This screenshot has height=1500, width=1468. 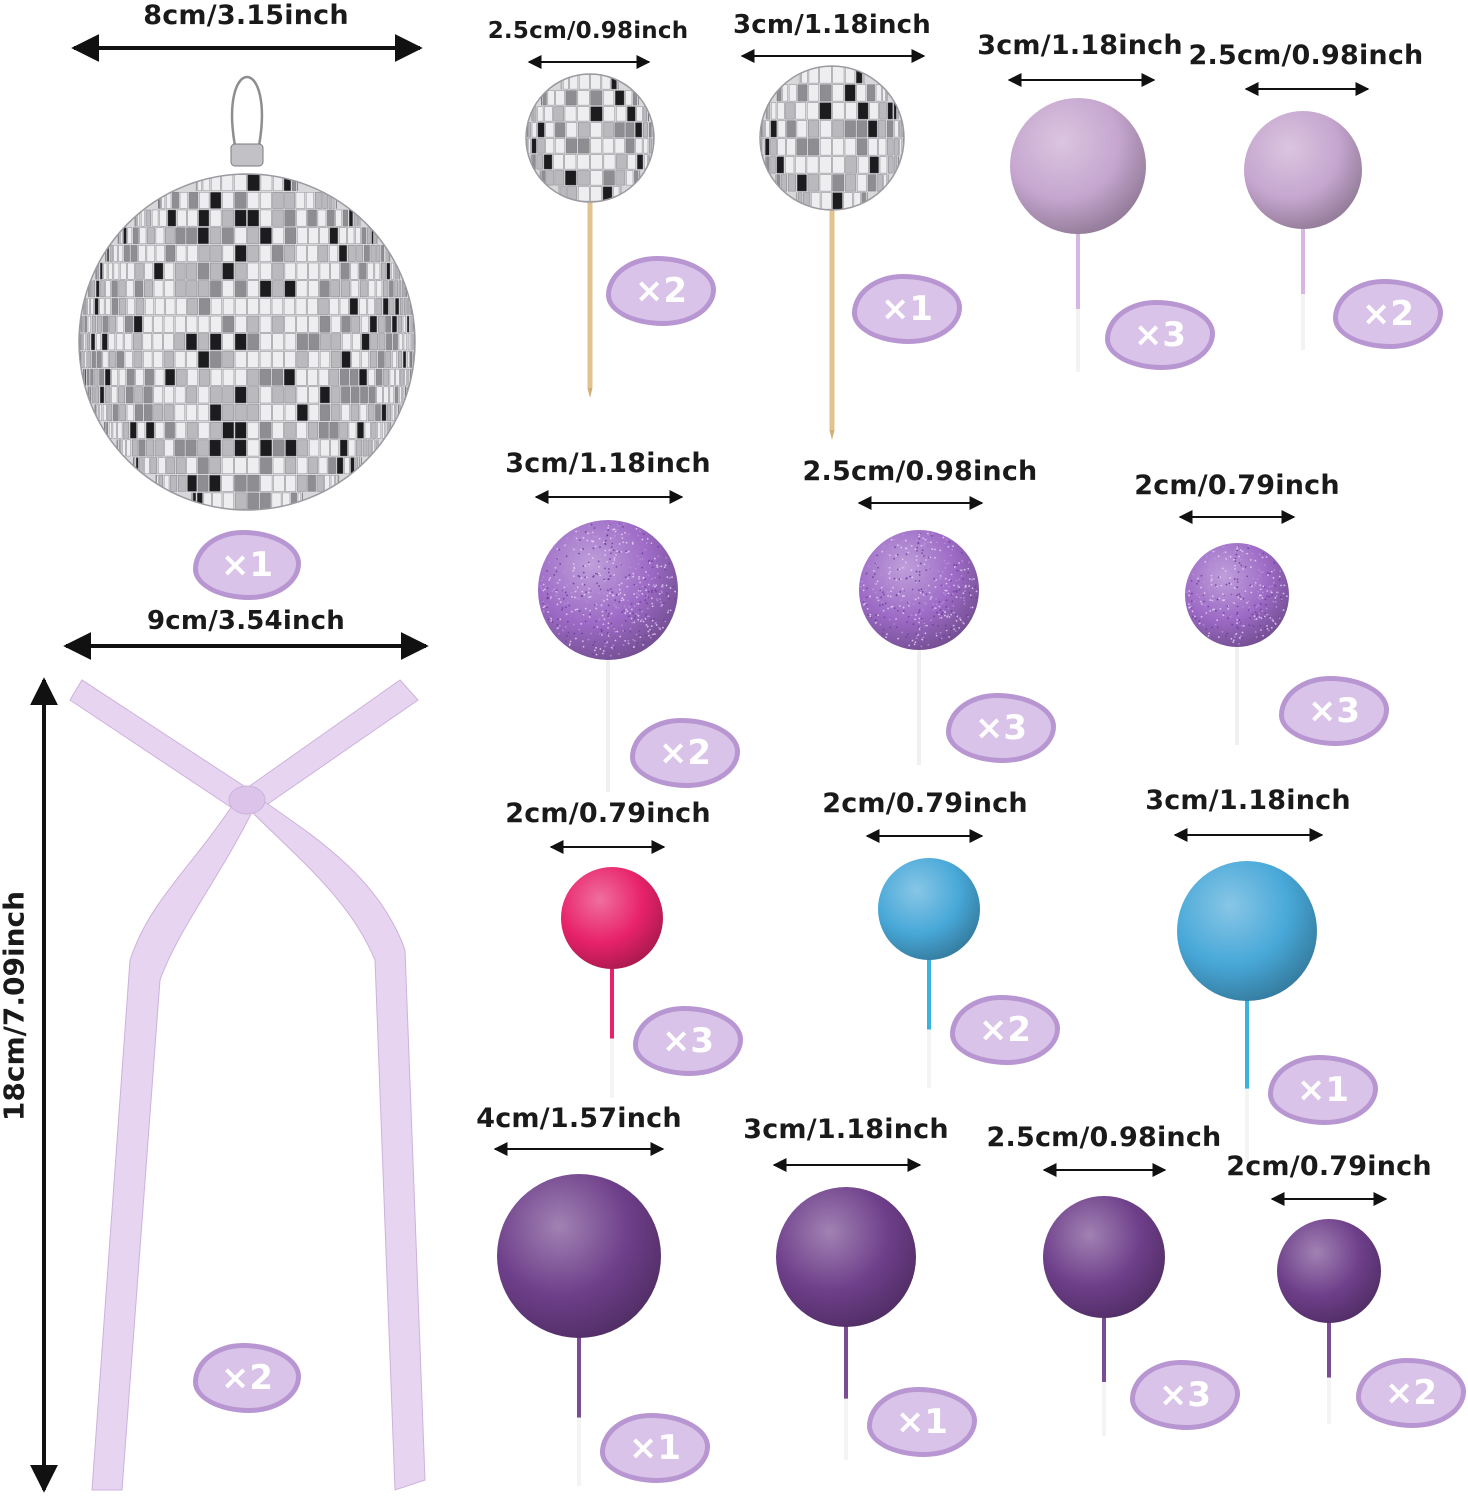 What do you see at coordinates (929, 909) in the screenshot?
I see `blue-ball-2cm-ball` at bounding box center [929, 909].